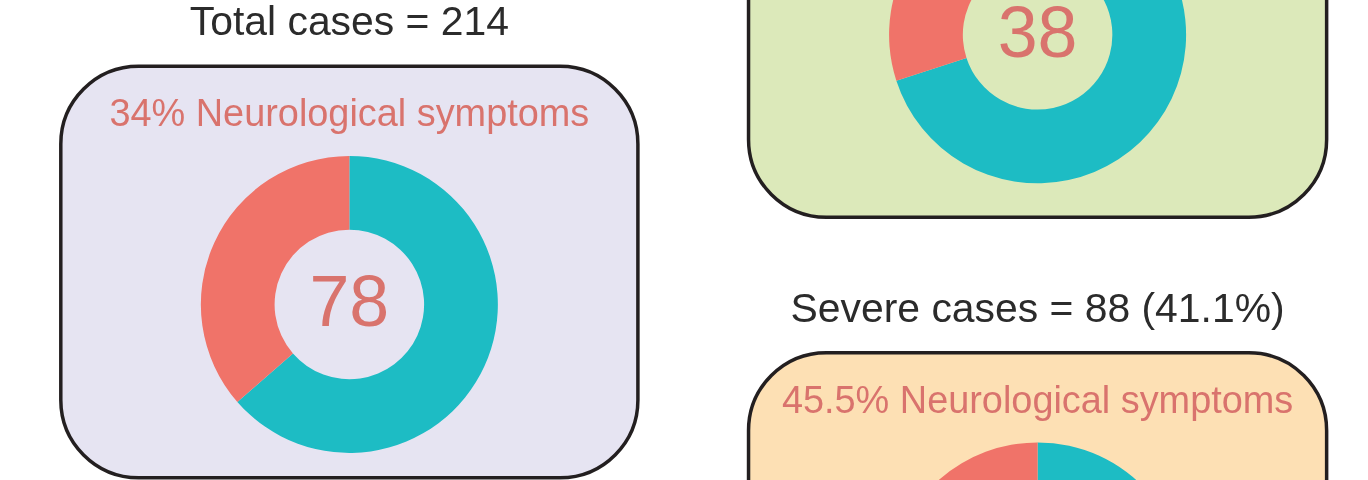 The height and width of the screenshot is (480, 1368). I want to click on text: 38, so click(1037, 36).